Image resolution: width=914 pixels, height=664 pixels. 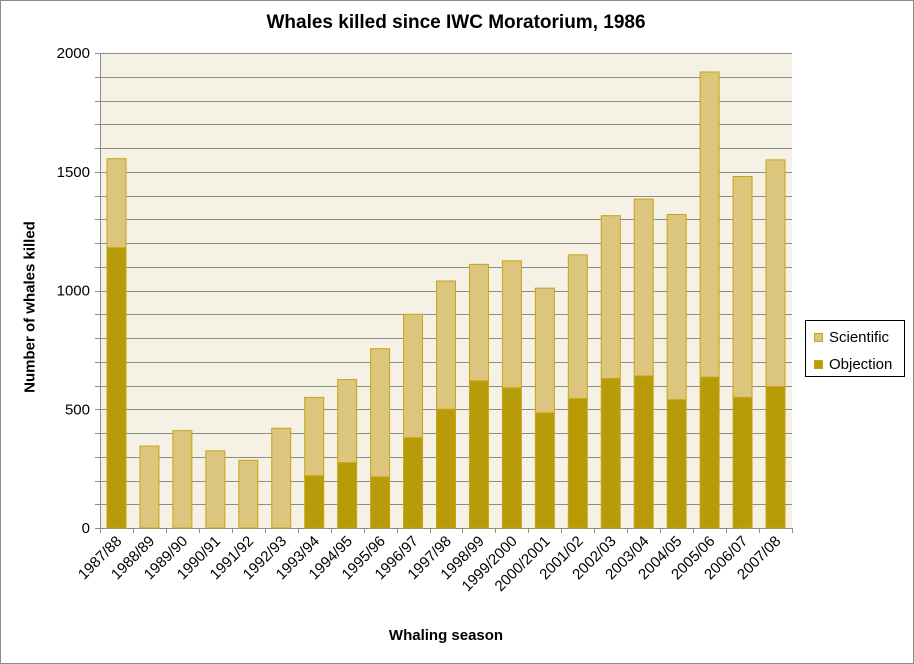 What do you see at coordinates (73, 291) in the screenshot?
I see `y-tick-label: 1000` at bounding box center [73, 291].